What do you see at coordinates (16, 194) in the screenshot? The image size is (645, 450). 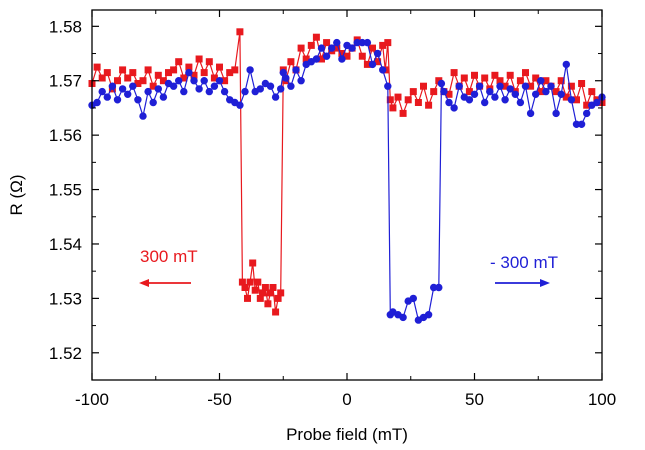 I see `y-axis-title: R (Ω)` at bounding box center [16, 194].